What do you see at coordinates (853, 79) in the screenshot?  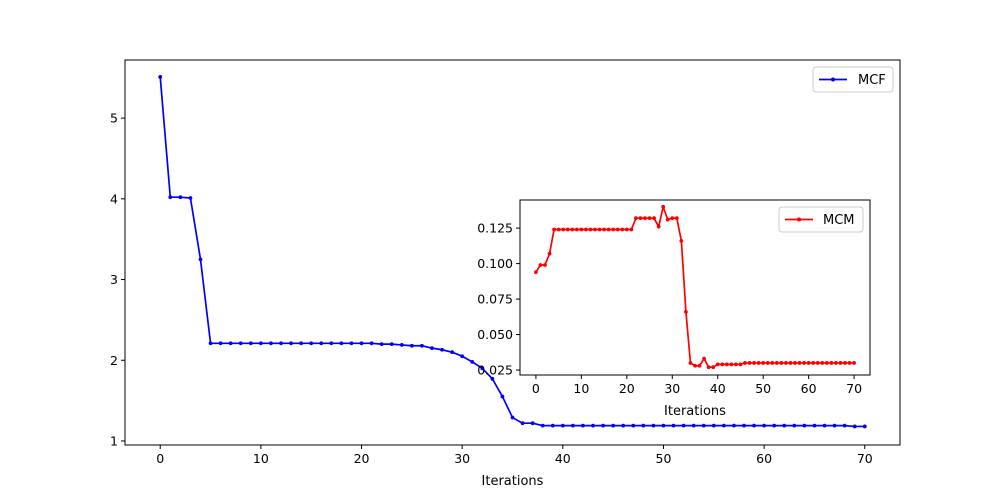 I see `main-legend-box` at bounding box center [853, 79].